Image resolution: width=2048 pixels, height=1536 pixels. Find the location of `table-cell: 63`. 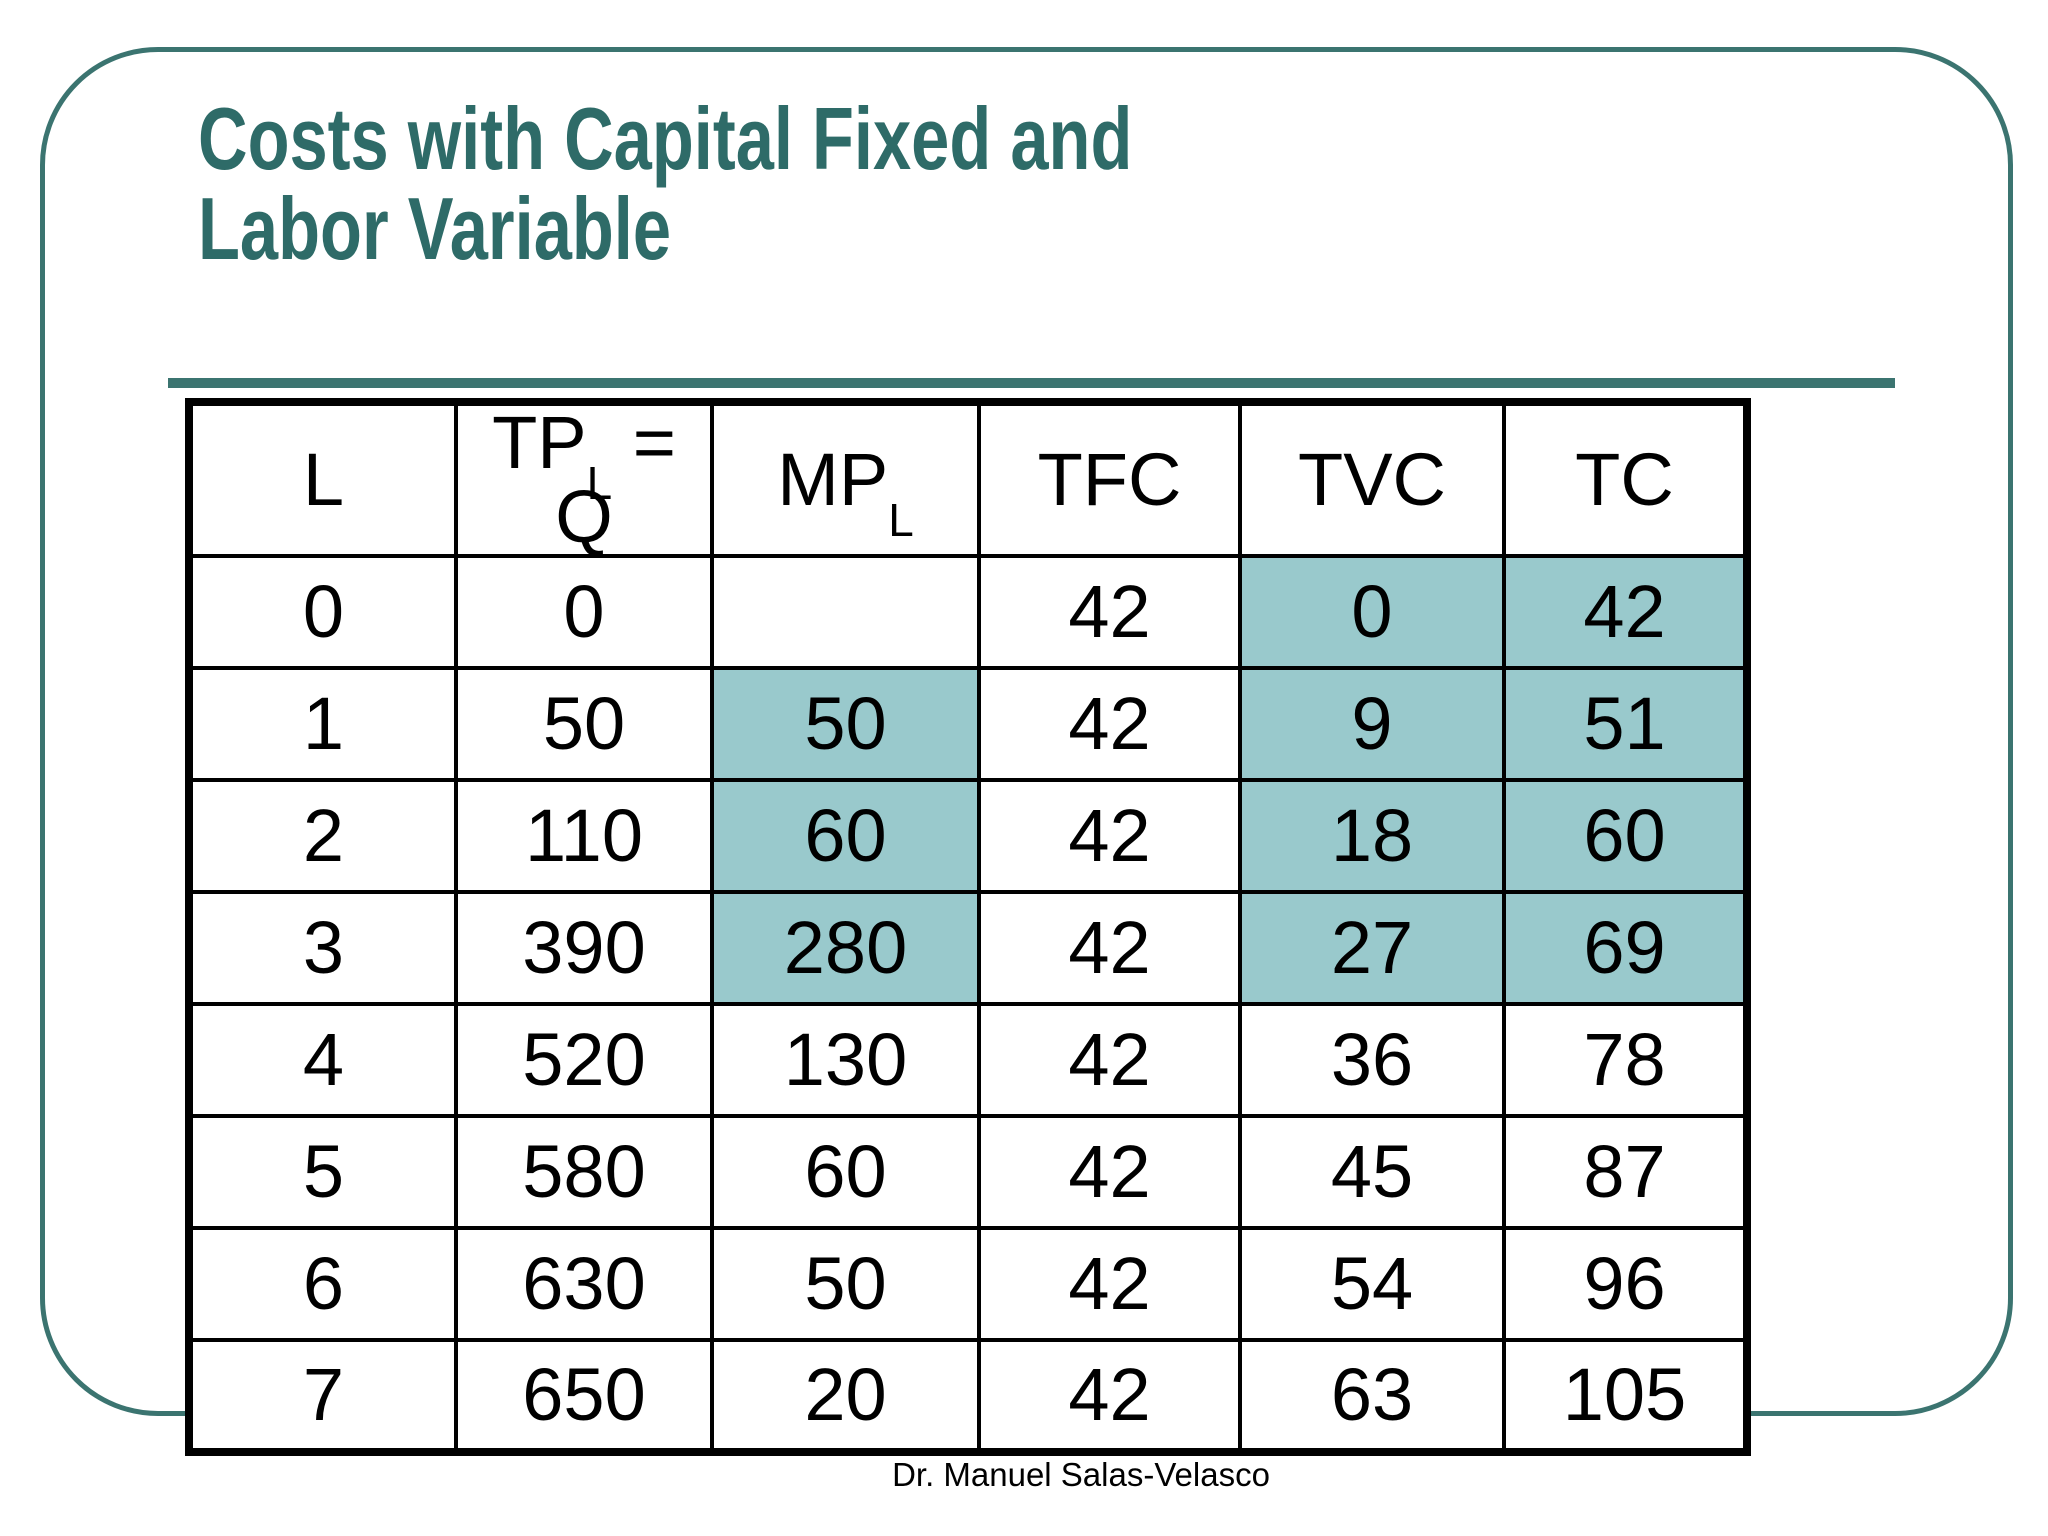

table-cell: 63 is located at coordinates (1372, 1396).